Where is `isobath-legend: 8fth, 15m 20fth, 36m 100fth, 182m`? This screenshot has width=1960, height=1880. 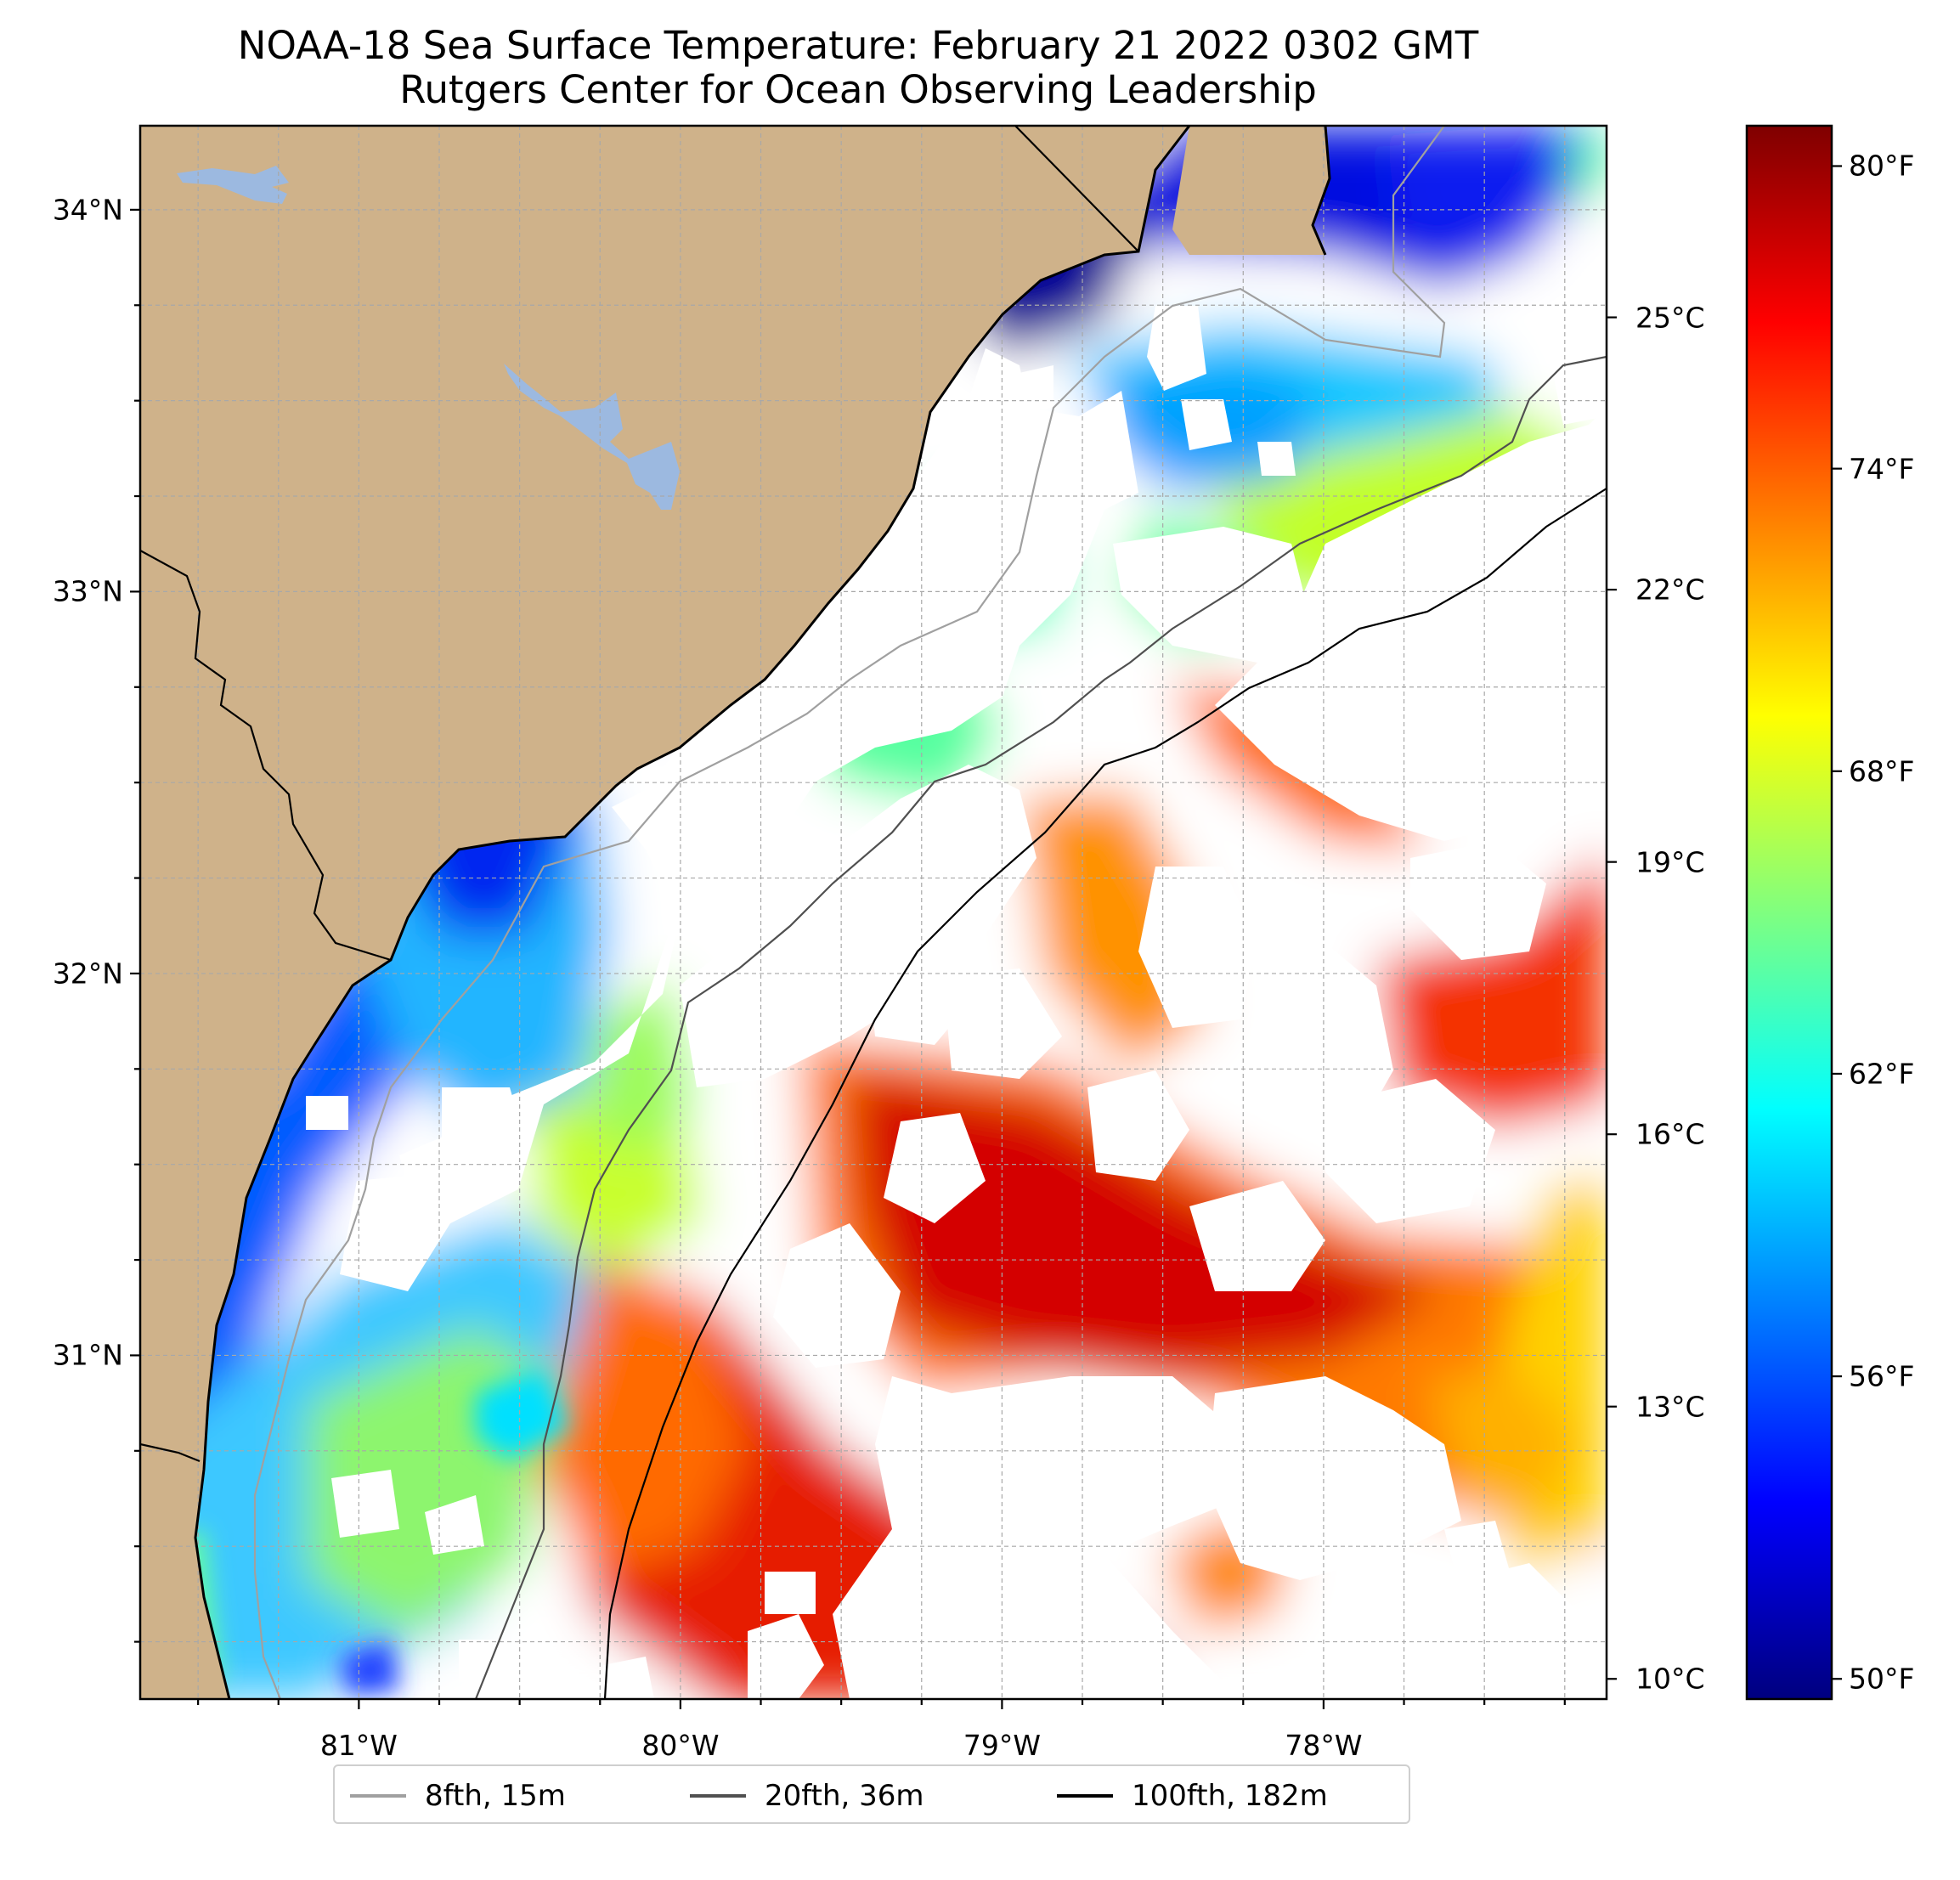
isobath-legend: 8fth, 15m 20fth, 36m 100fth, 182m is located at coordinates (872, 1794).